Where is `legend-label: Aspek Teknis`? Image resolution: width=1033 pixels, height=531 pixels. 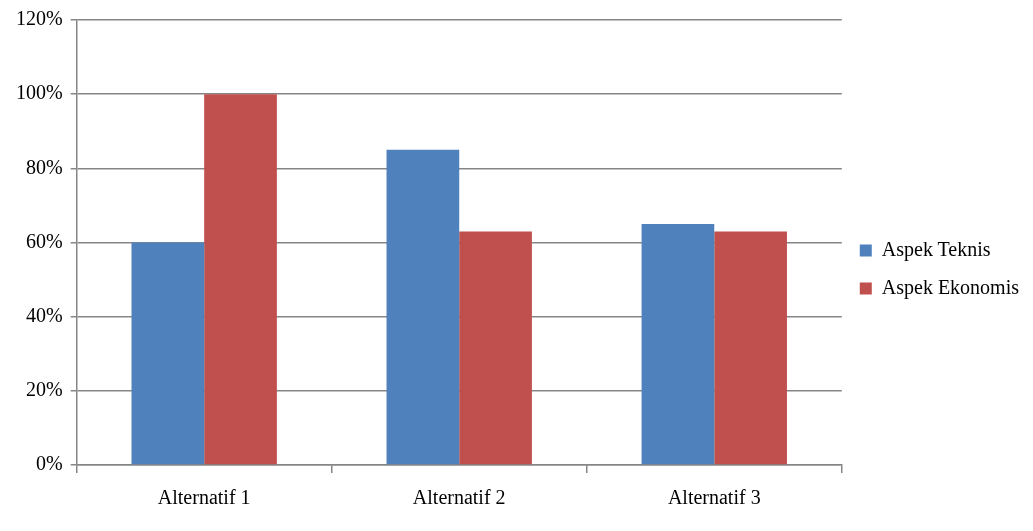 legend-label: Aspek Teknis is located at coordinates (936, 249).